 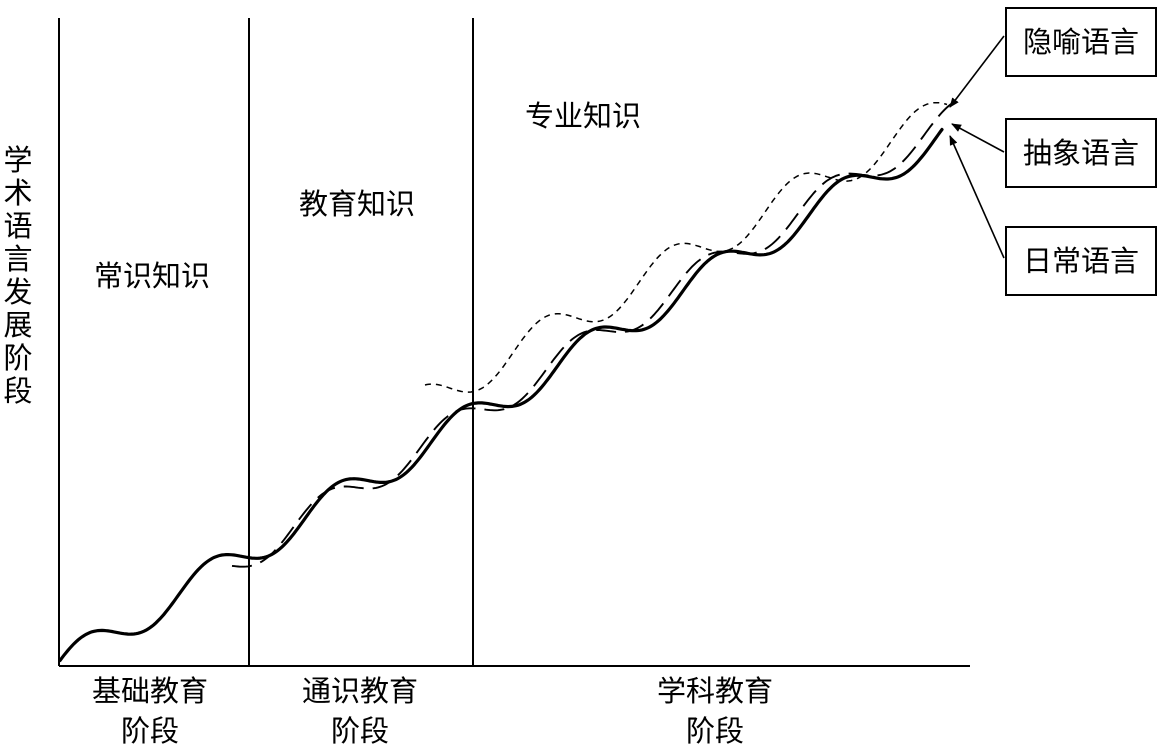 What do you see at coordinates (17, 160) in the screenshot?
I see `y-axis-title-char: 学` at bounding box center [17, 160].